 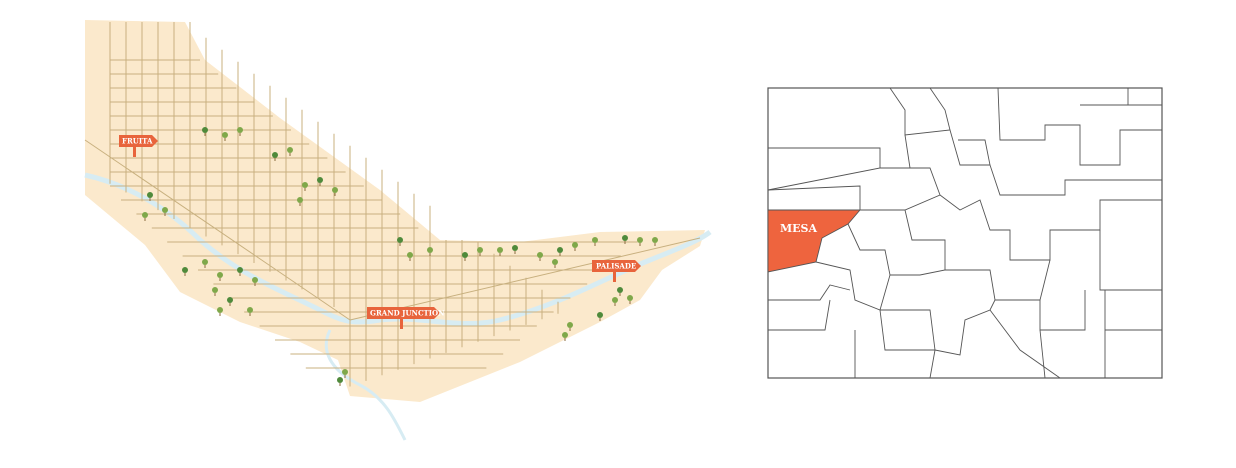 I want to click on place-label: PALISADE, so click(x=616, y=266).